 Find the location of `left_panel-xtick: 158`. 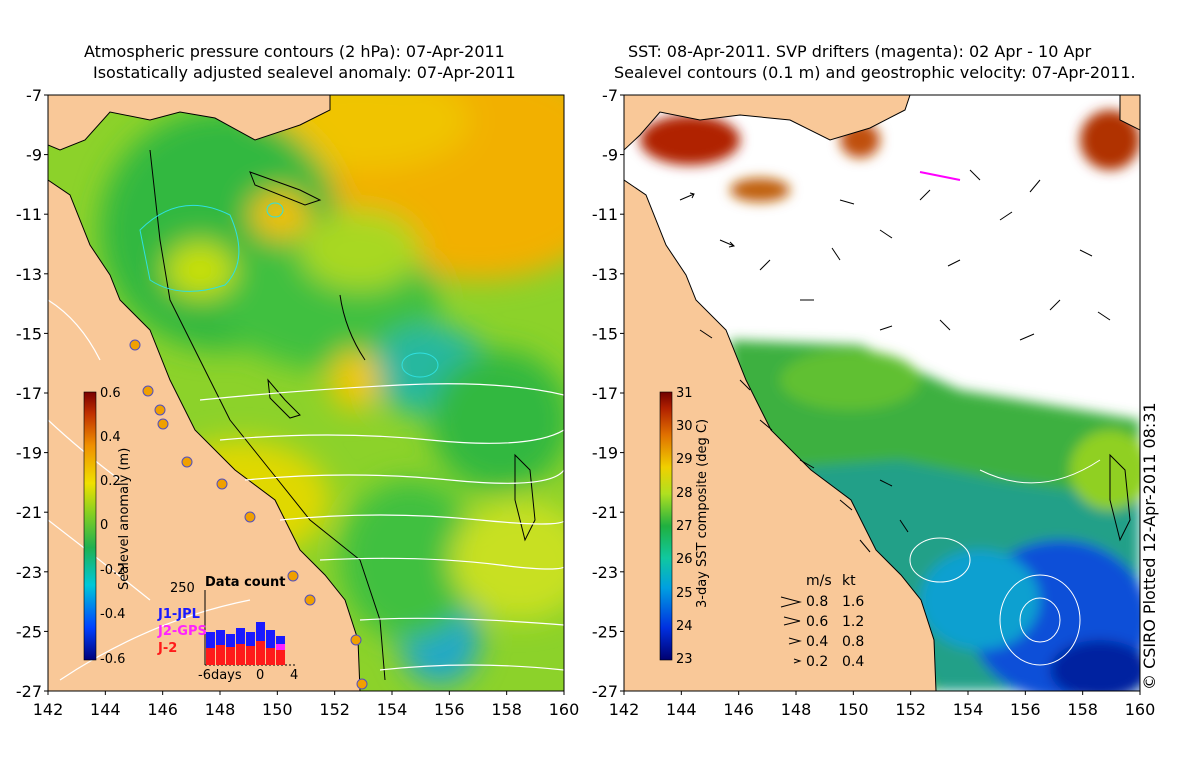

left_panel-xtick: 158 is located at coordinates (506, 709).